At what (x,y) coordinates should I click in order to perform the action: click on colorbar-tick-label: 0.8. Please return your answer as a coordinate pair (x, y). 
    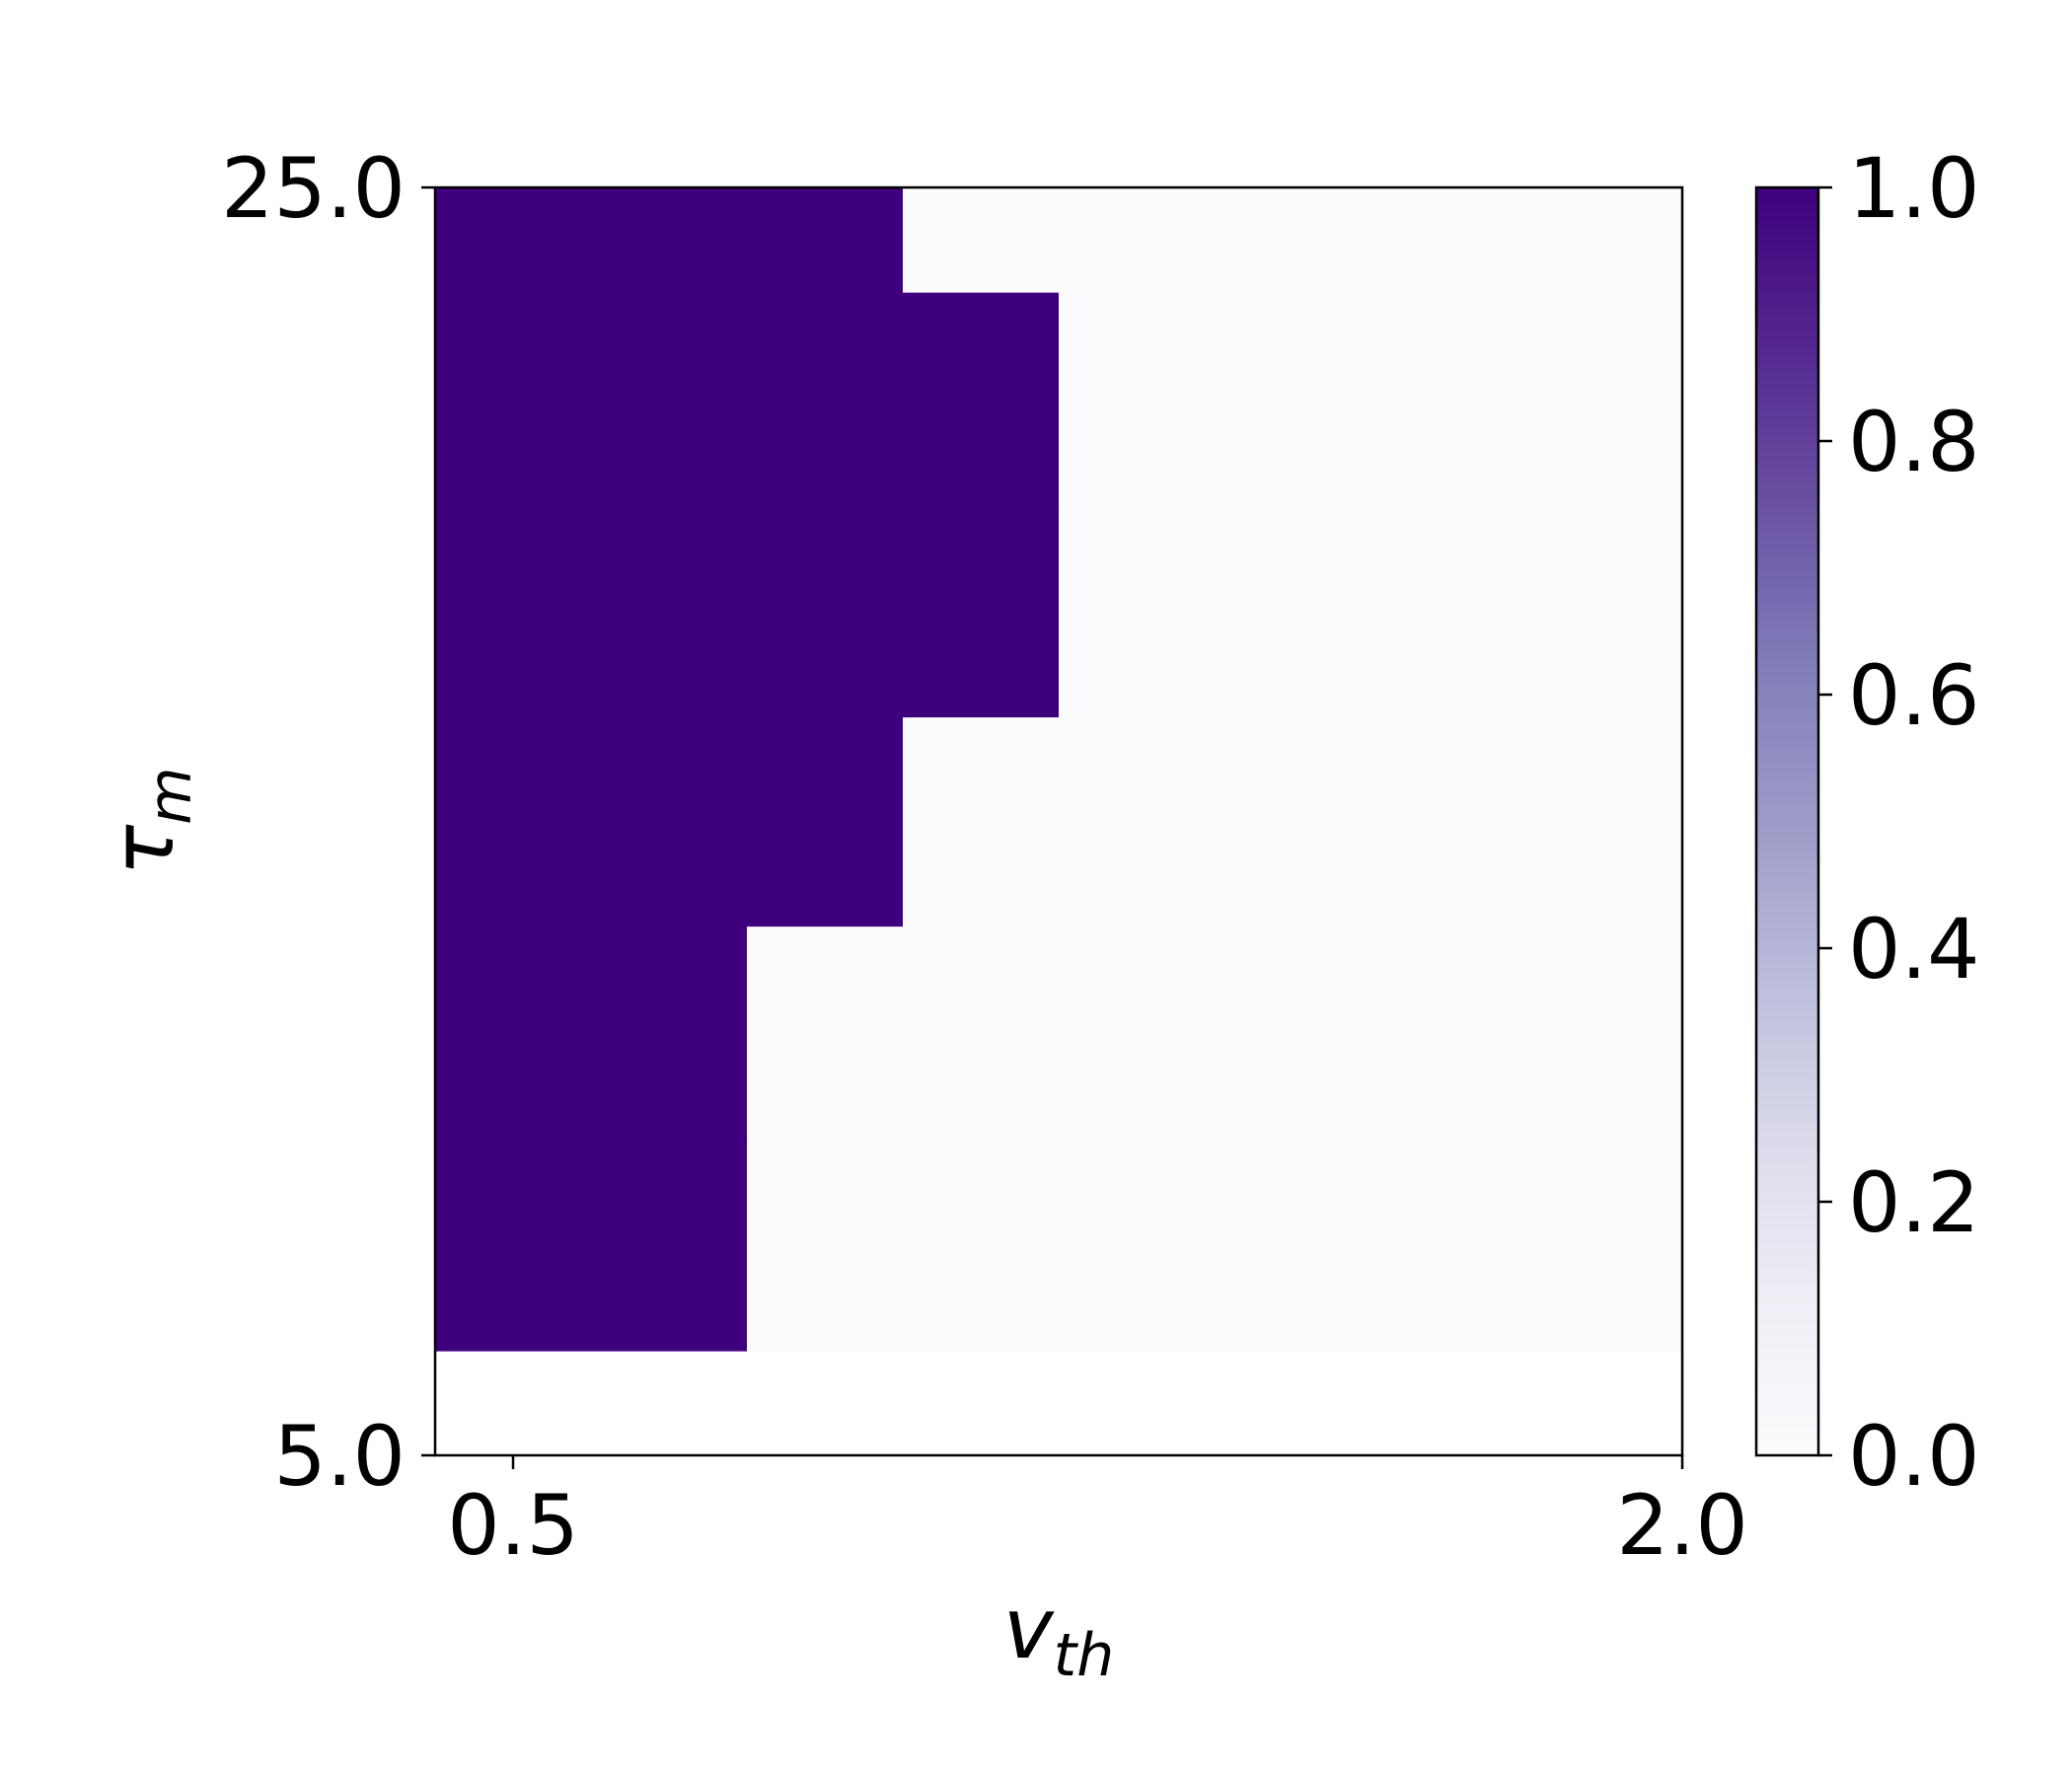
    Looking at the image, I should click on (1914, 442).